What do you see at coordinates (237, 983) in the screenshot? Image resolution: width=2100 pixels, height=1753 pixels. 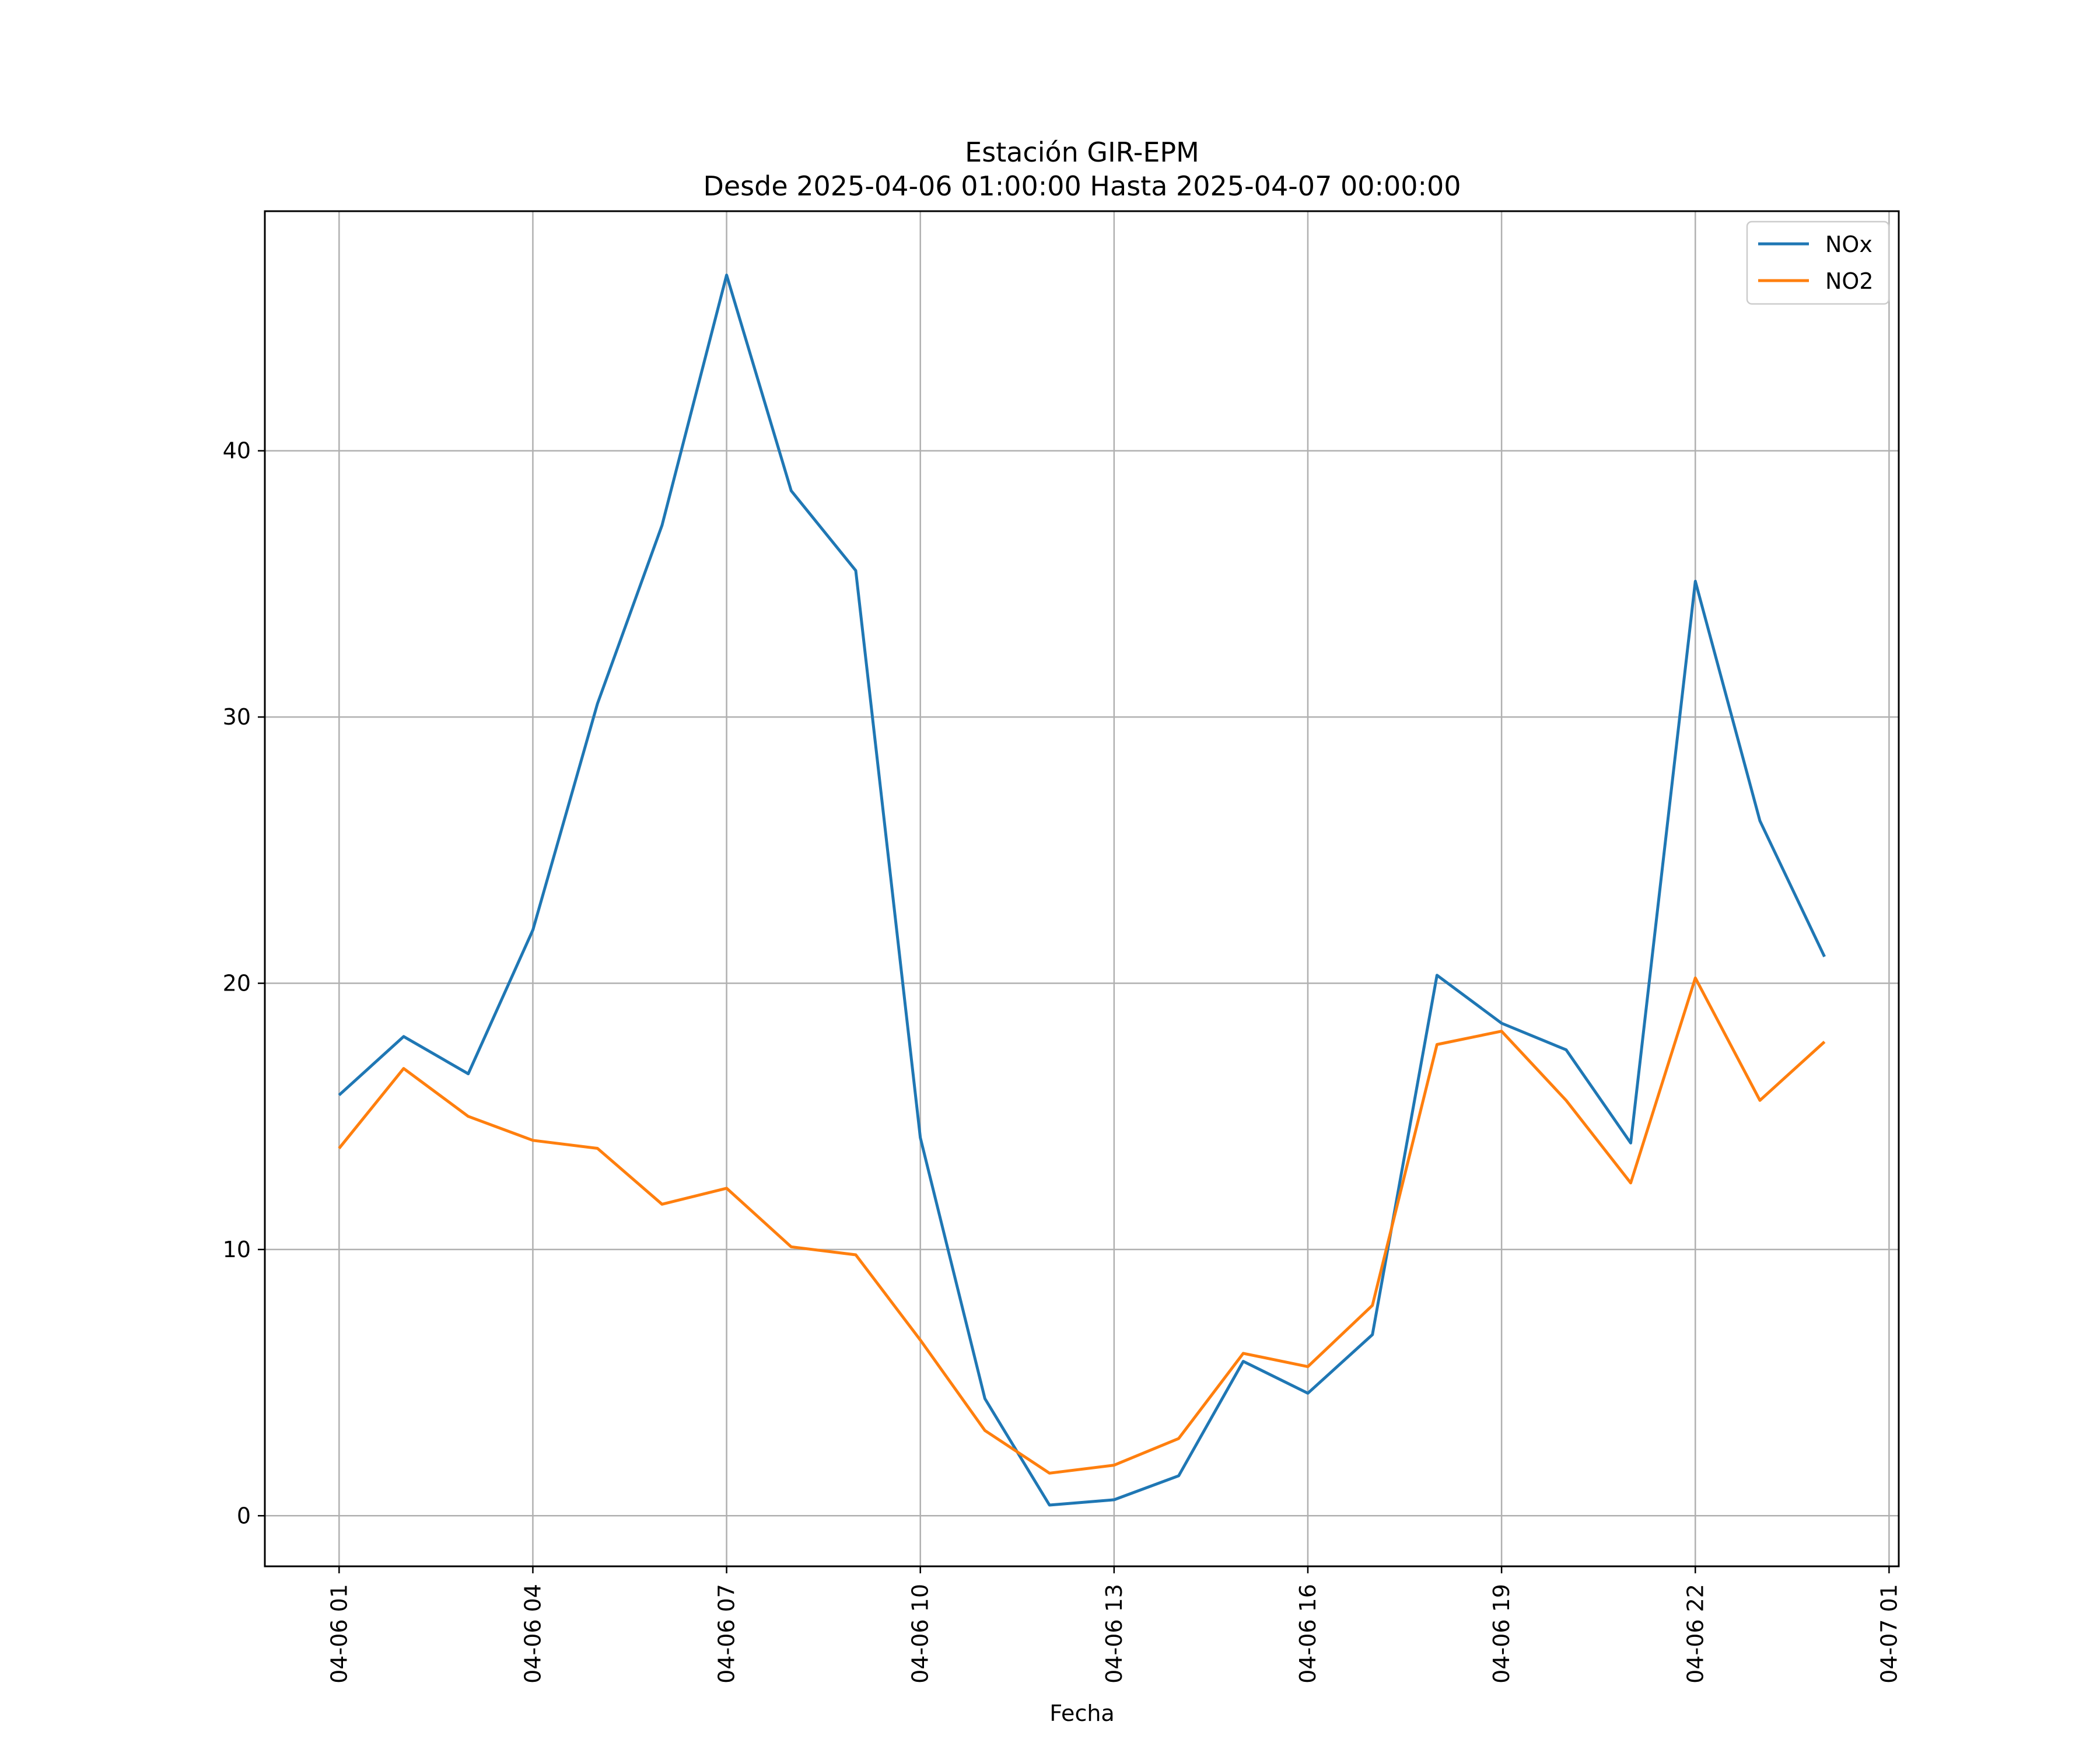 I see `y-tick-label: 20` at bounding box center [237, 983].